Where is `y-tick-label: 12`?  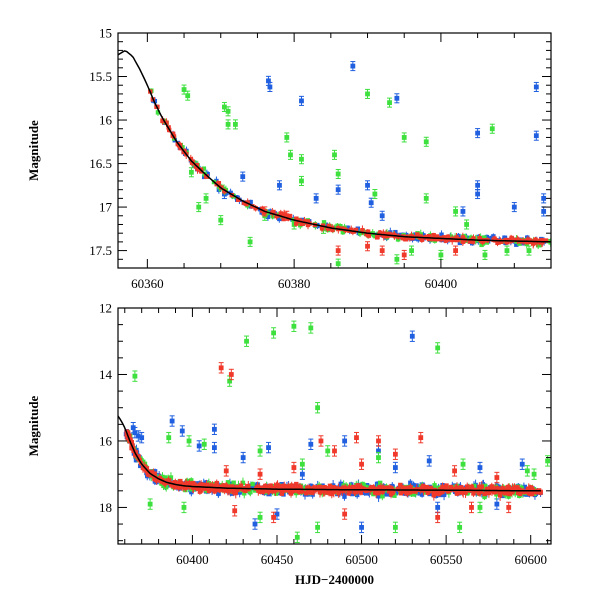
y-tick-label: 12 is located at coordinates (105, 308).